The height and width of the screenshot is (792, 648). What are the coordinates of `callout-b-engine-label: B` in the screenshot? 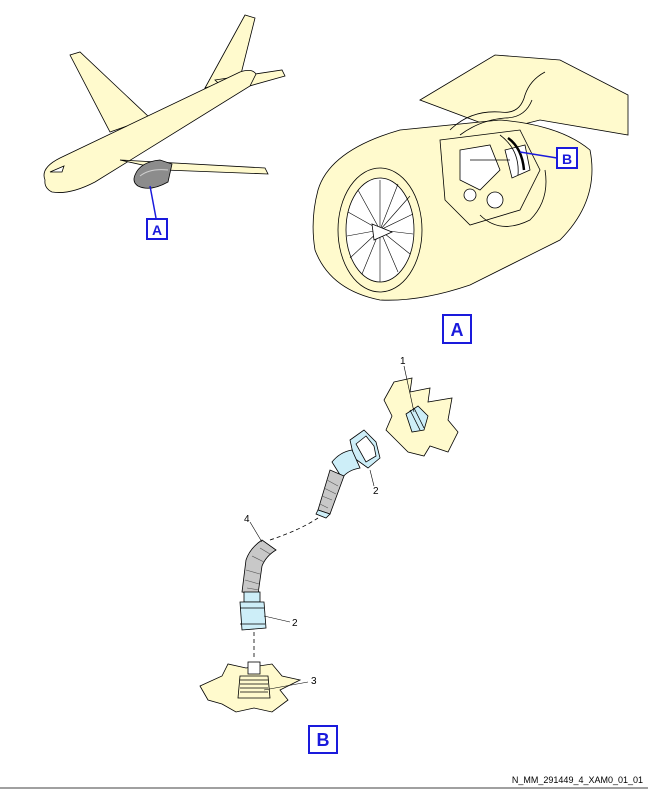 It's located at (567, 159).